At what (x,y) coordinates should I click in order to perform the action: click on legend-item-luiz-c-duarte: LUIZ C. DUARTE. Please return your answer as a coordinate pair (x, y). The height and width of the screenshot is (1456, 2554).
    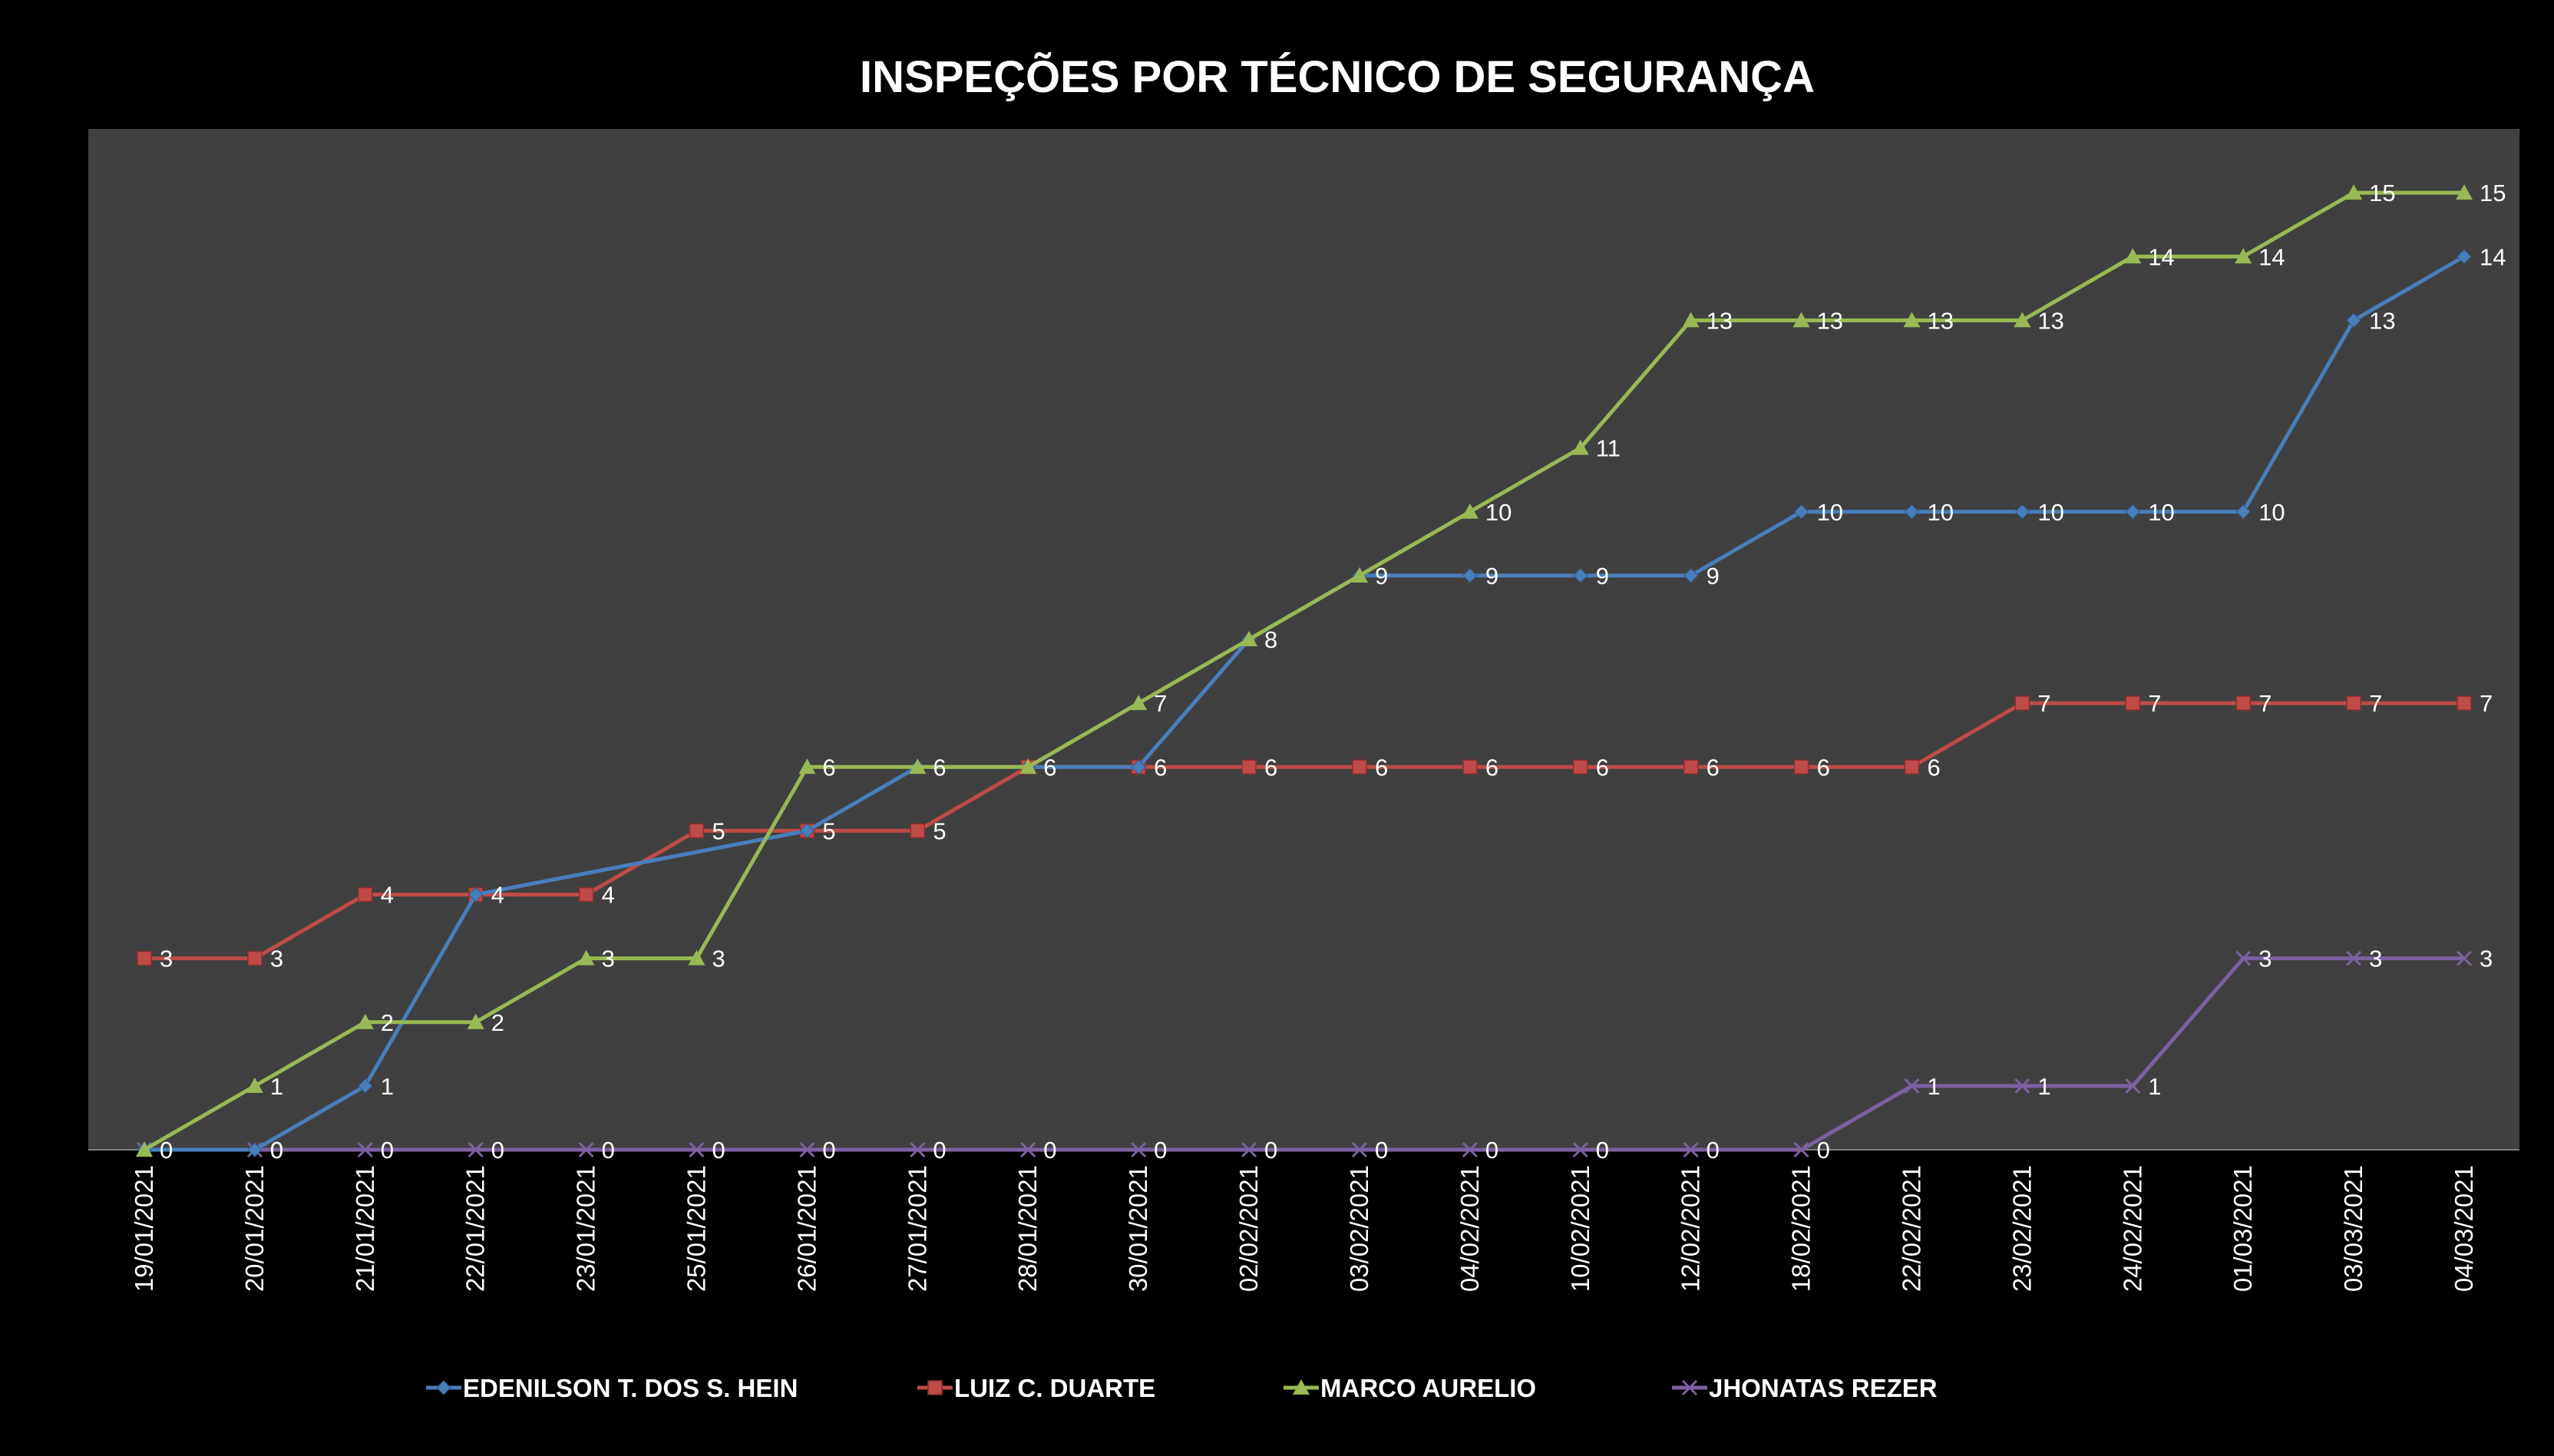
    Looking at the image, I should click on (1036, 1388).